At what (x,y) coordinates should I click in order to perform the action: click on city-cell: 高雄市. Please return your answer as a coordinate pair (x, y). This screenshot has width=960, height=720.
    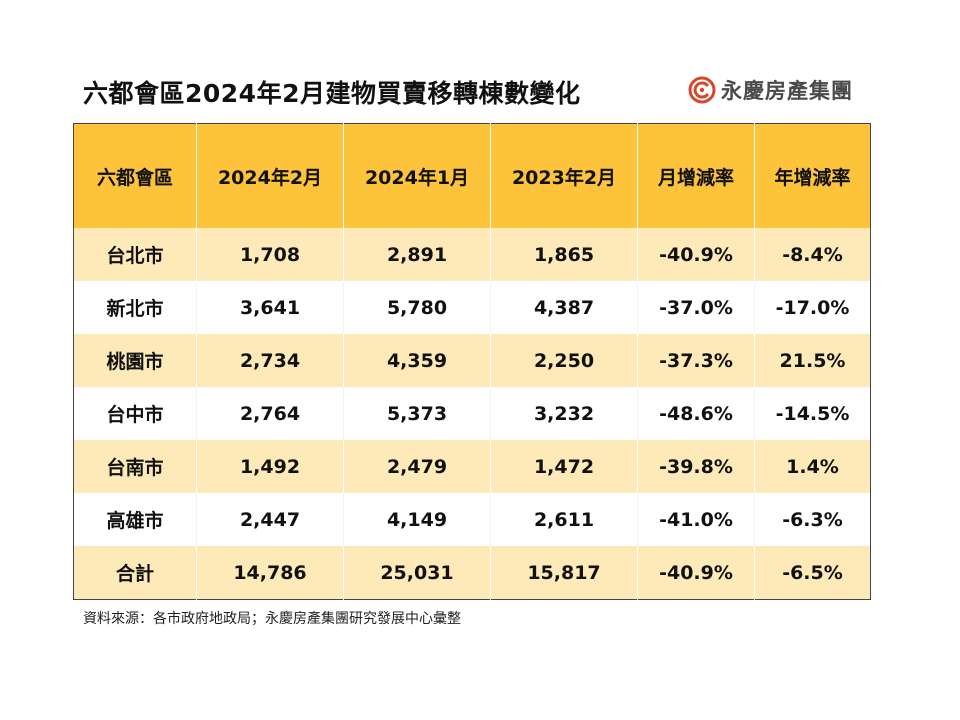
    Looking at the image, I should click on (135, 519).